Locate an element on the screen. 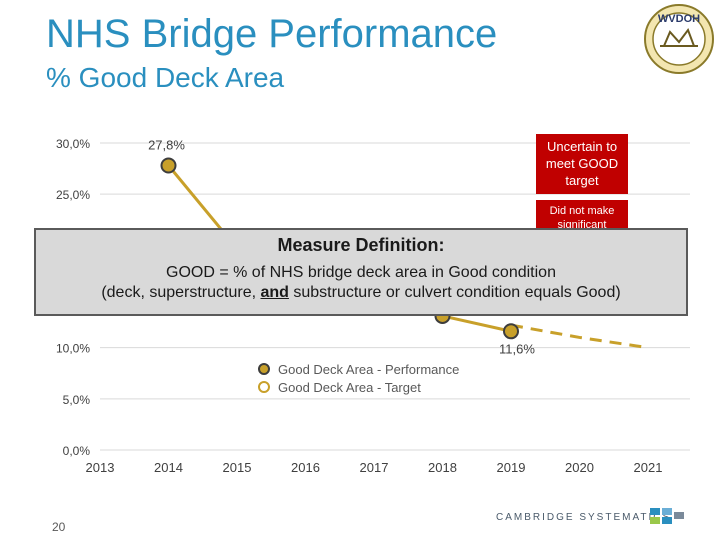 This screenshot has height=540, width=720. y-tick-label: 30,0% is located at coordinates (73, 144).